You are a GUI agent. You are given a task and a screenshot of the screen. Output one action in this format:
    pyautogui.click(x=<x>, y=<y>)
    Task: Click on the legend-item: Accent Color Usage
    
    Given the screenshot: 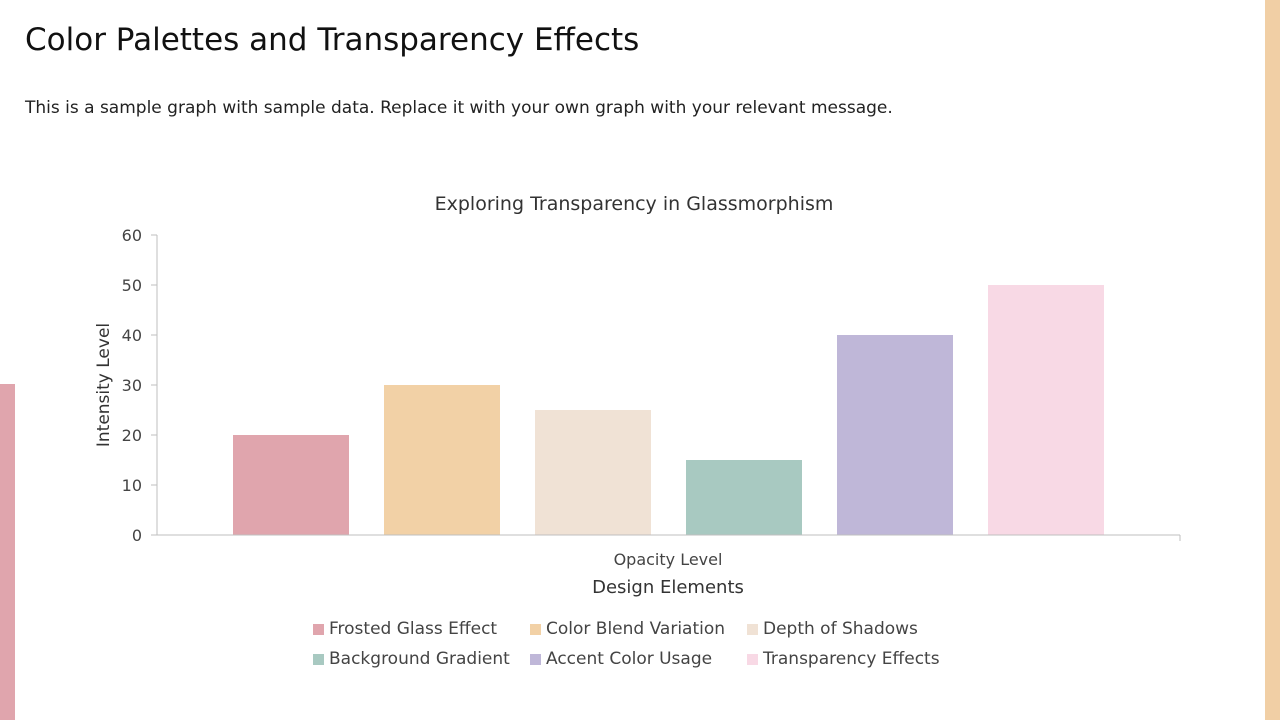 What is the action you would take?
    pyautogui.click(x=638, y=659)
    